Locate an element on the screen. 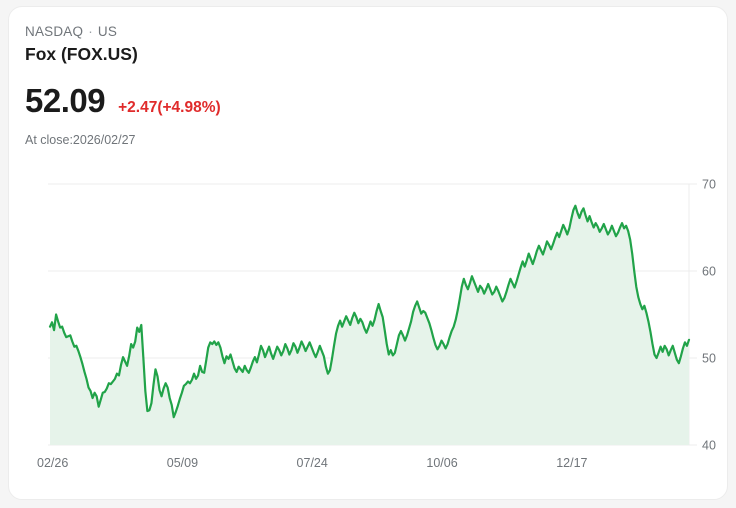 The width and height of the screenshot is (736, 508). region-label: US is located at coordinates (107, 31).